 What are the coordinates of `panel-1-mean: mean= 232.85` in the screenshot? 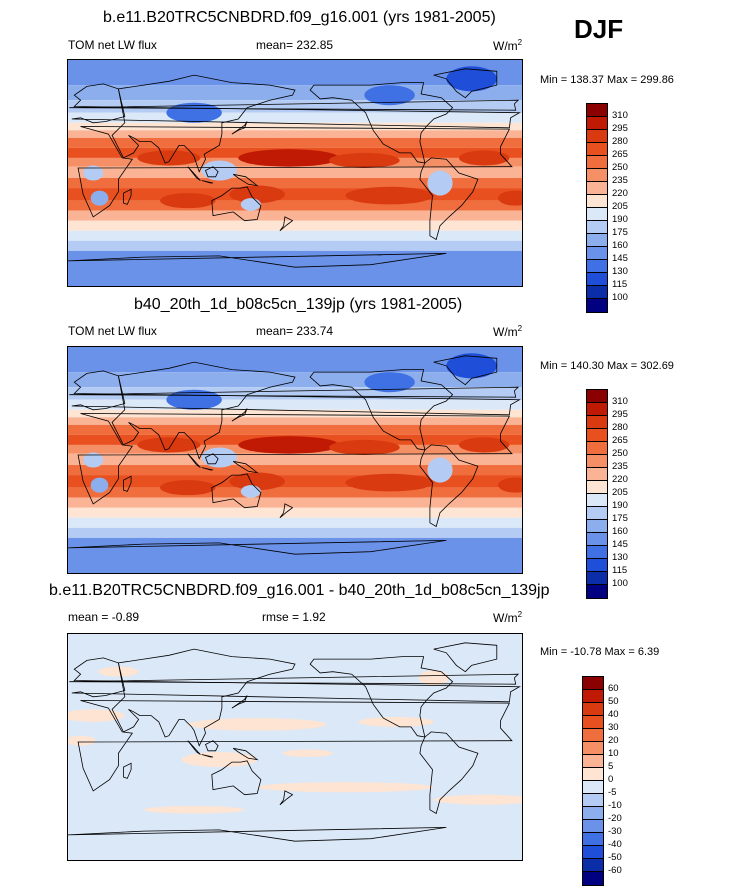 It's located at (295, 45).